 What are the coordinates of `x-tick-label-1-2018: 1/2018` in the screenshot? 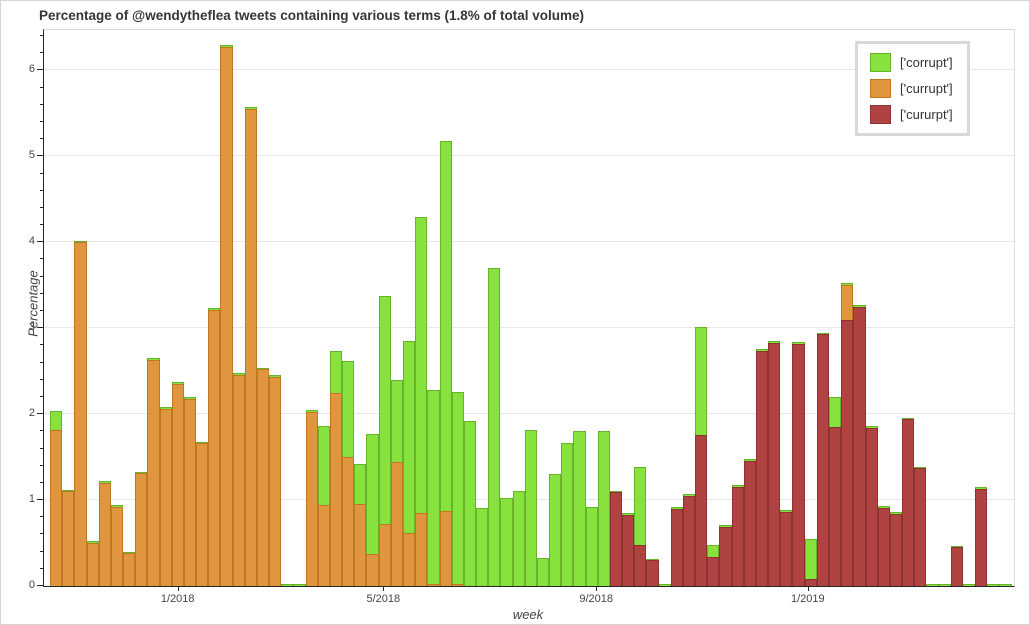 It's located at (177, 599).